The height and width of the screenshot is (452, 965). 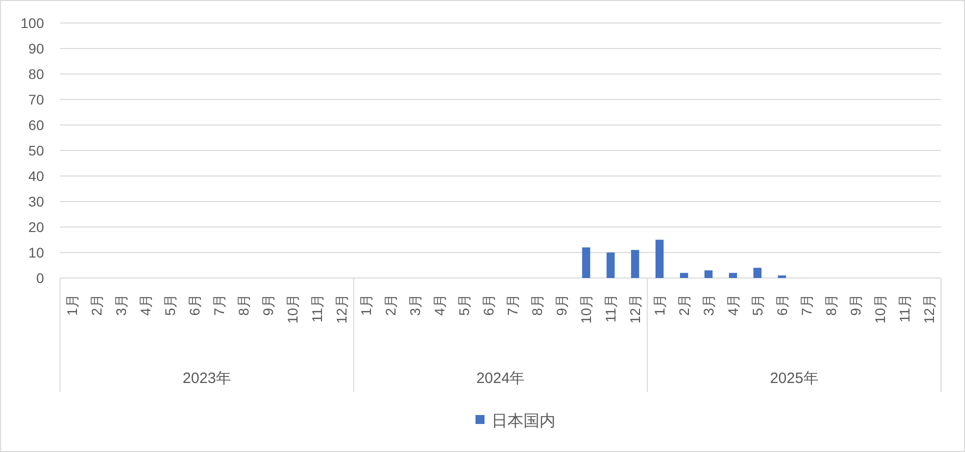 What do you see at coordinates (524, 421) in the screenshot?
I see `legend-label: 日本国内` at bounding box center [524, 421].